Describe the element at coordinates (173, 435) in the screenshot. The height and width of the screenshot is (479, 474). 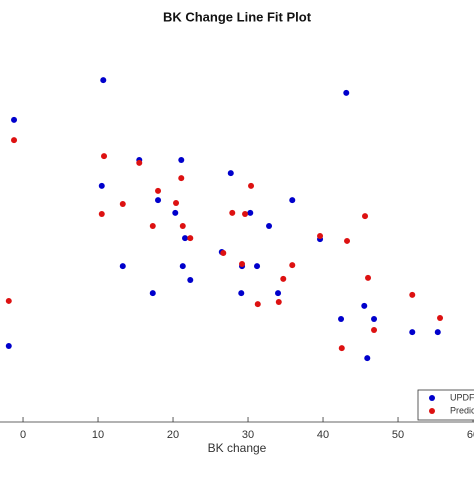
I see `x-tick-label: 20` at that location.